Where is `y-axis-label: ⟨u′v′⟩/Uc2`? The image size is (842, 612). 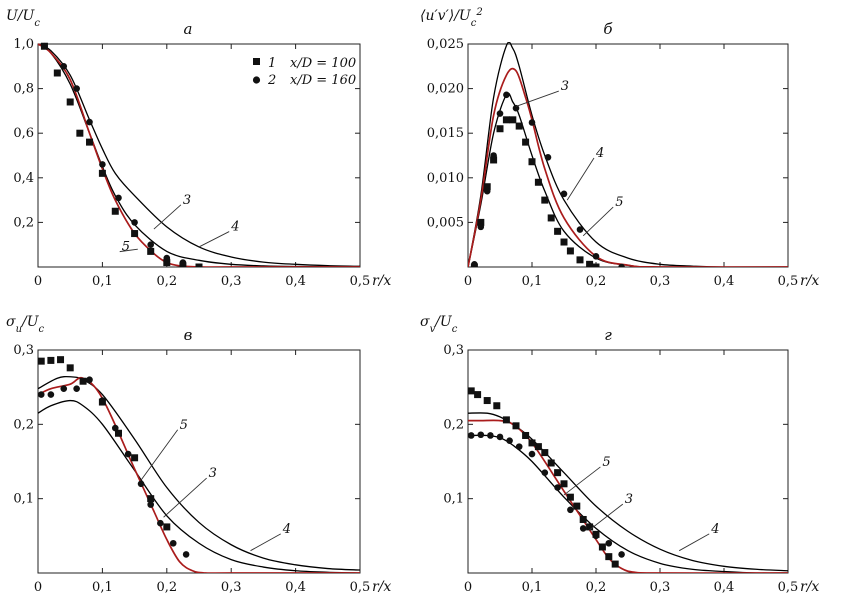
y-axis-label: ⟨u′v′⟩/Uc2 is located at coordinates (451, 18).